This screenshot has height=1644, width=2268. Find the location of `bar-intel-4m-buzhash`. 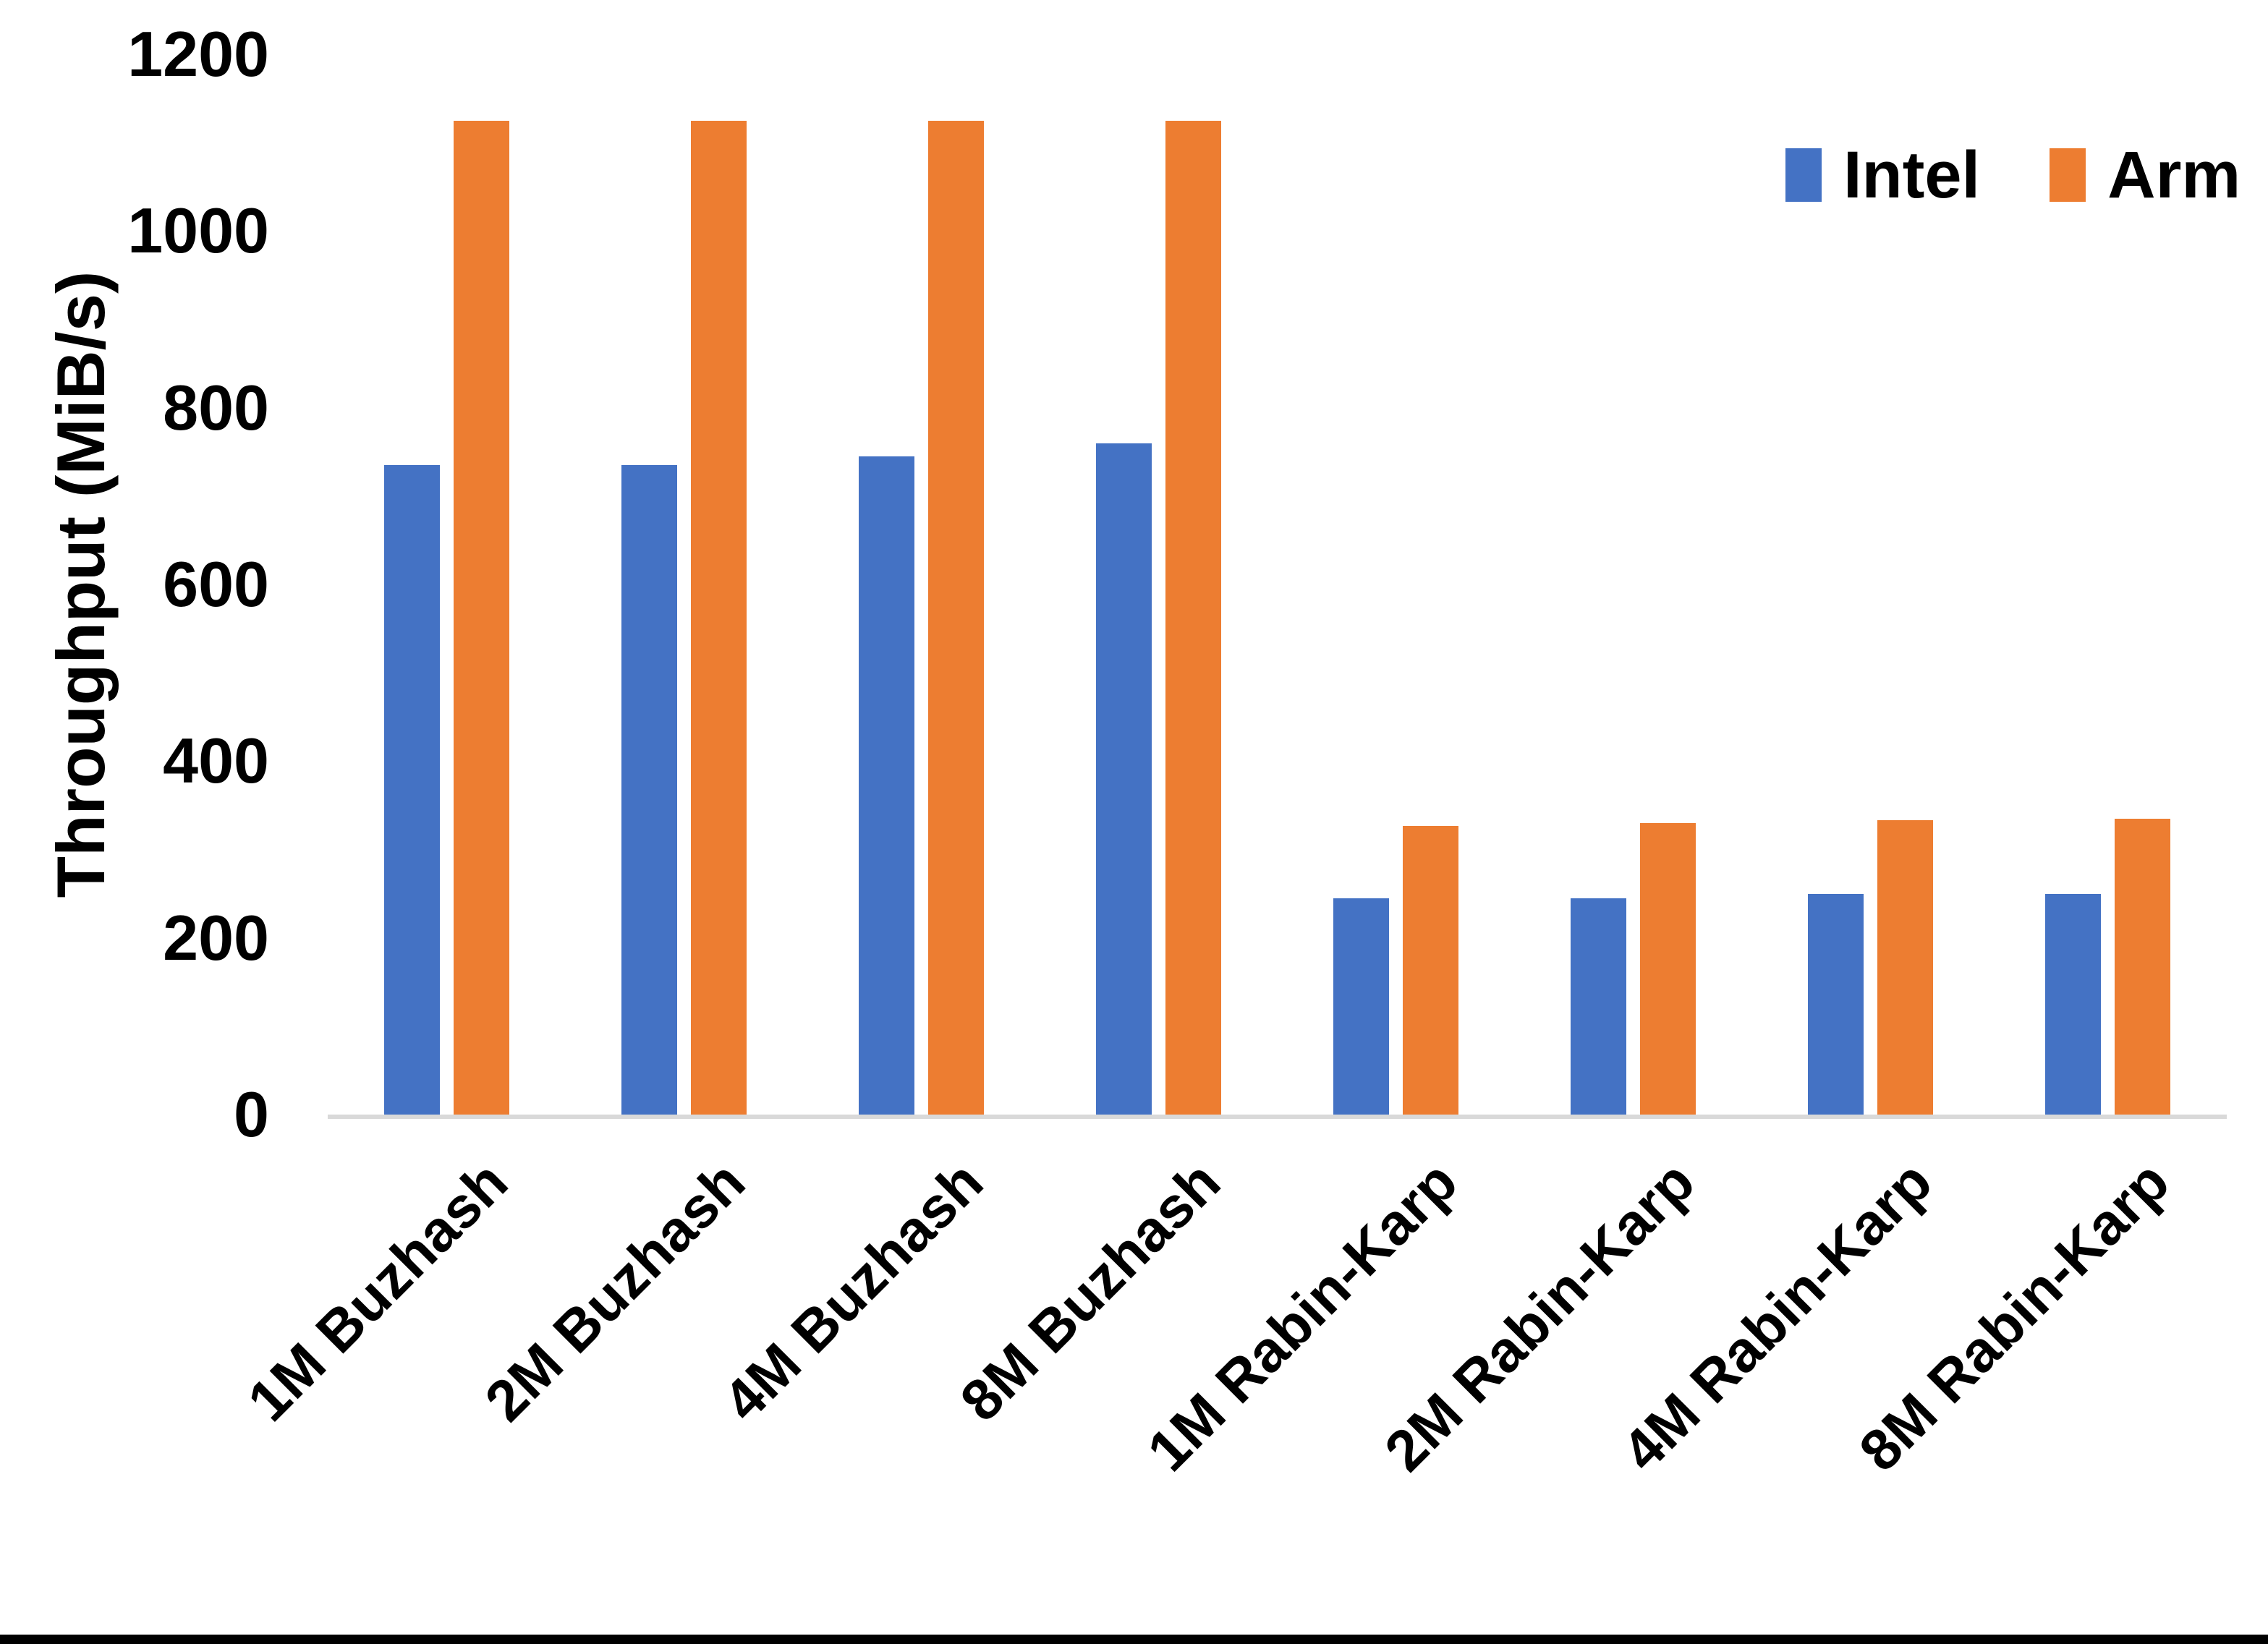

bar-intel-4m-buzhash is located at coordinates (886, 785).